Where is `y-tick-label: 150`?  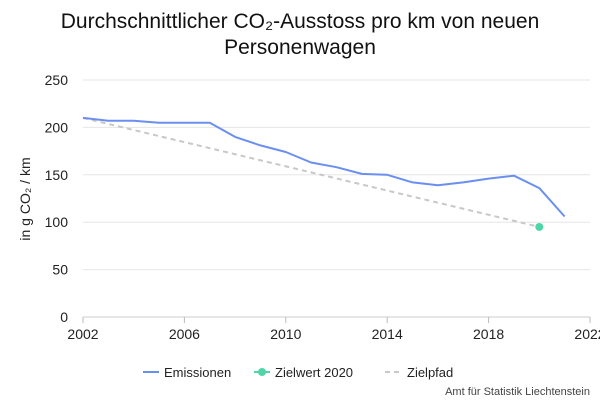
y-tick-label: 150 is located at coordinates (57, 175).